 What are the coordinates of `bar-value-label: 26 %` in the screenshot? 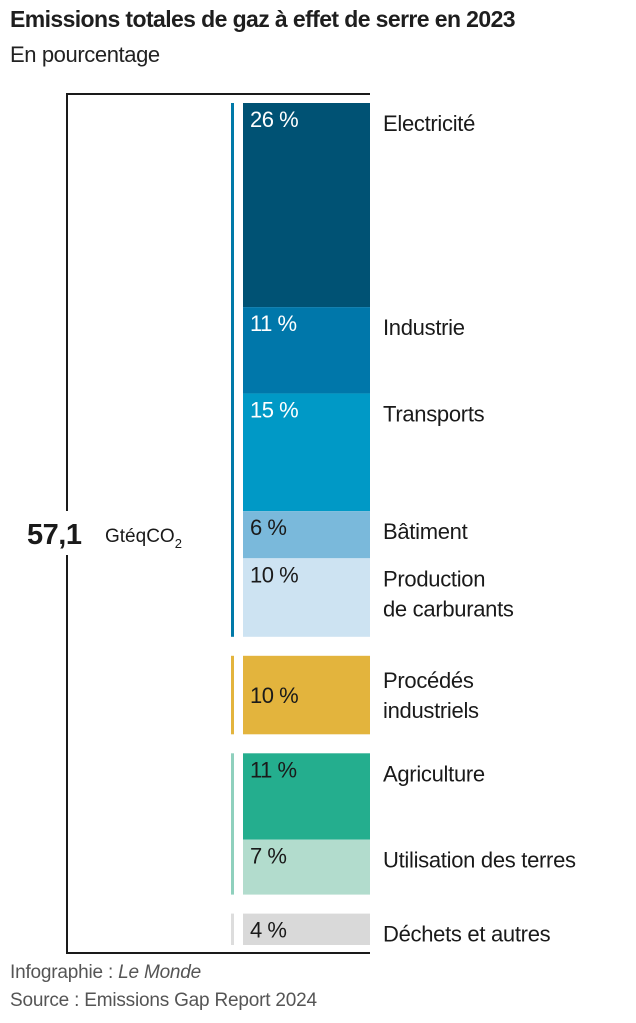 It's located at (274, 119).